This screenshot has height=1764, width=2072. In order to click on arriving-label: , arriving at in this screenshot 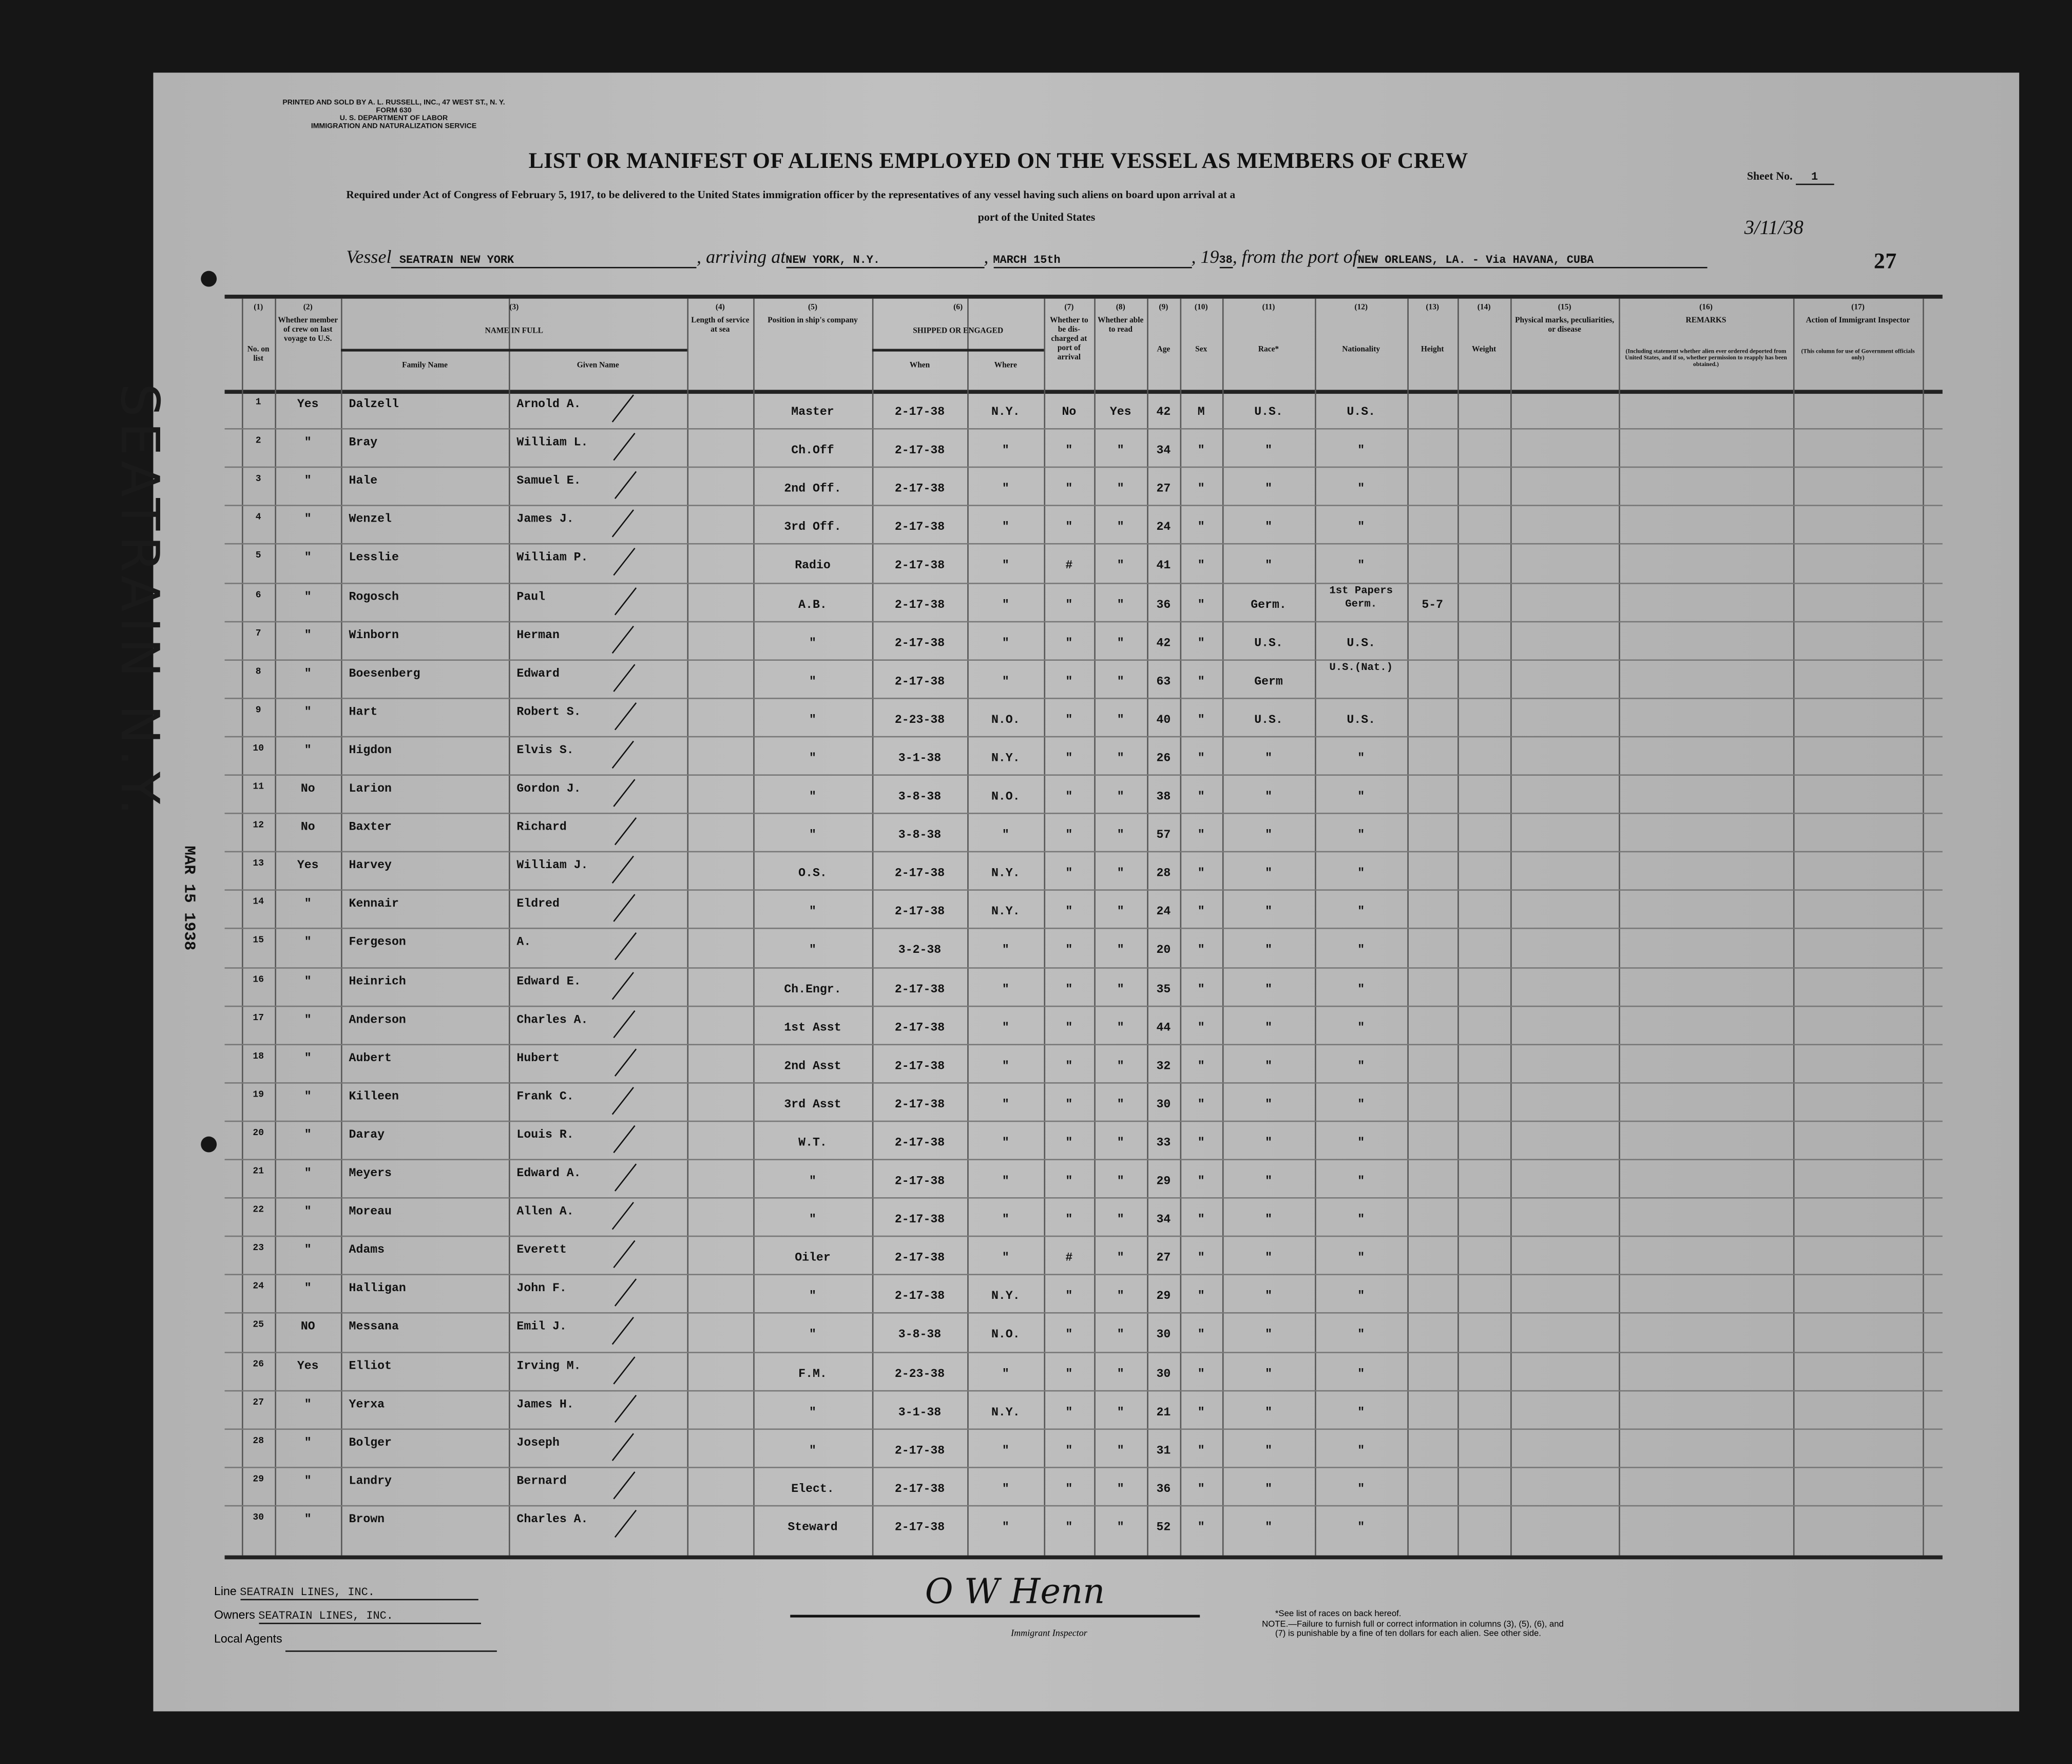, I will do `click(741, 258)`.